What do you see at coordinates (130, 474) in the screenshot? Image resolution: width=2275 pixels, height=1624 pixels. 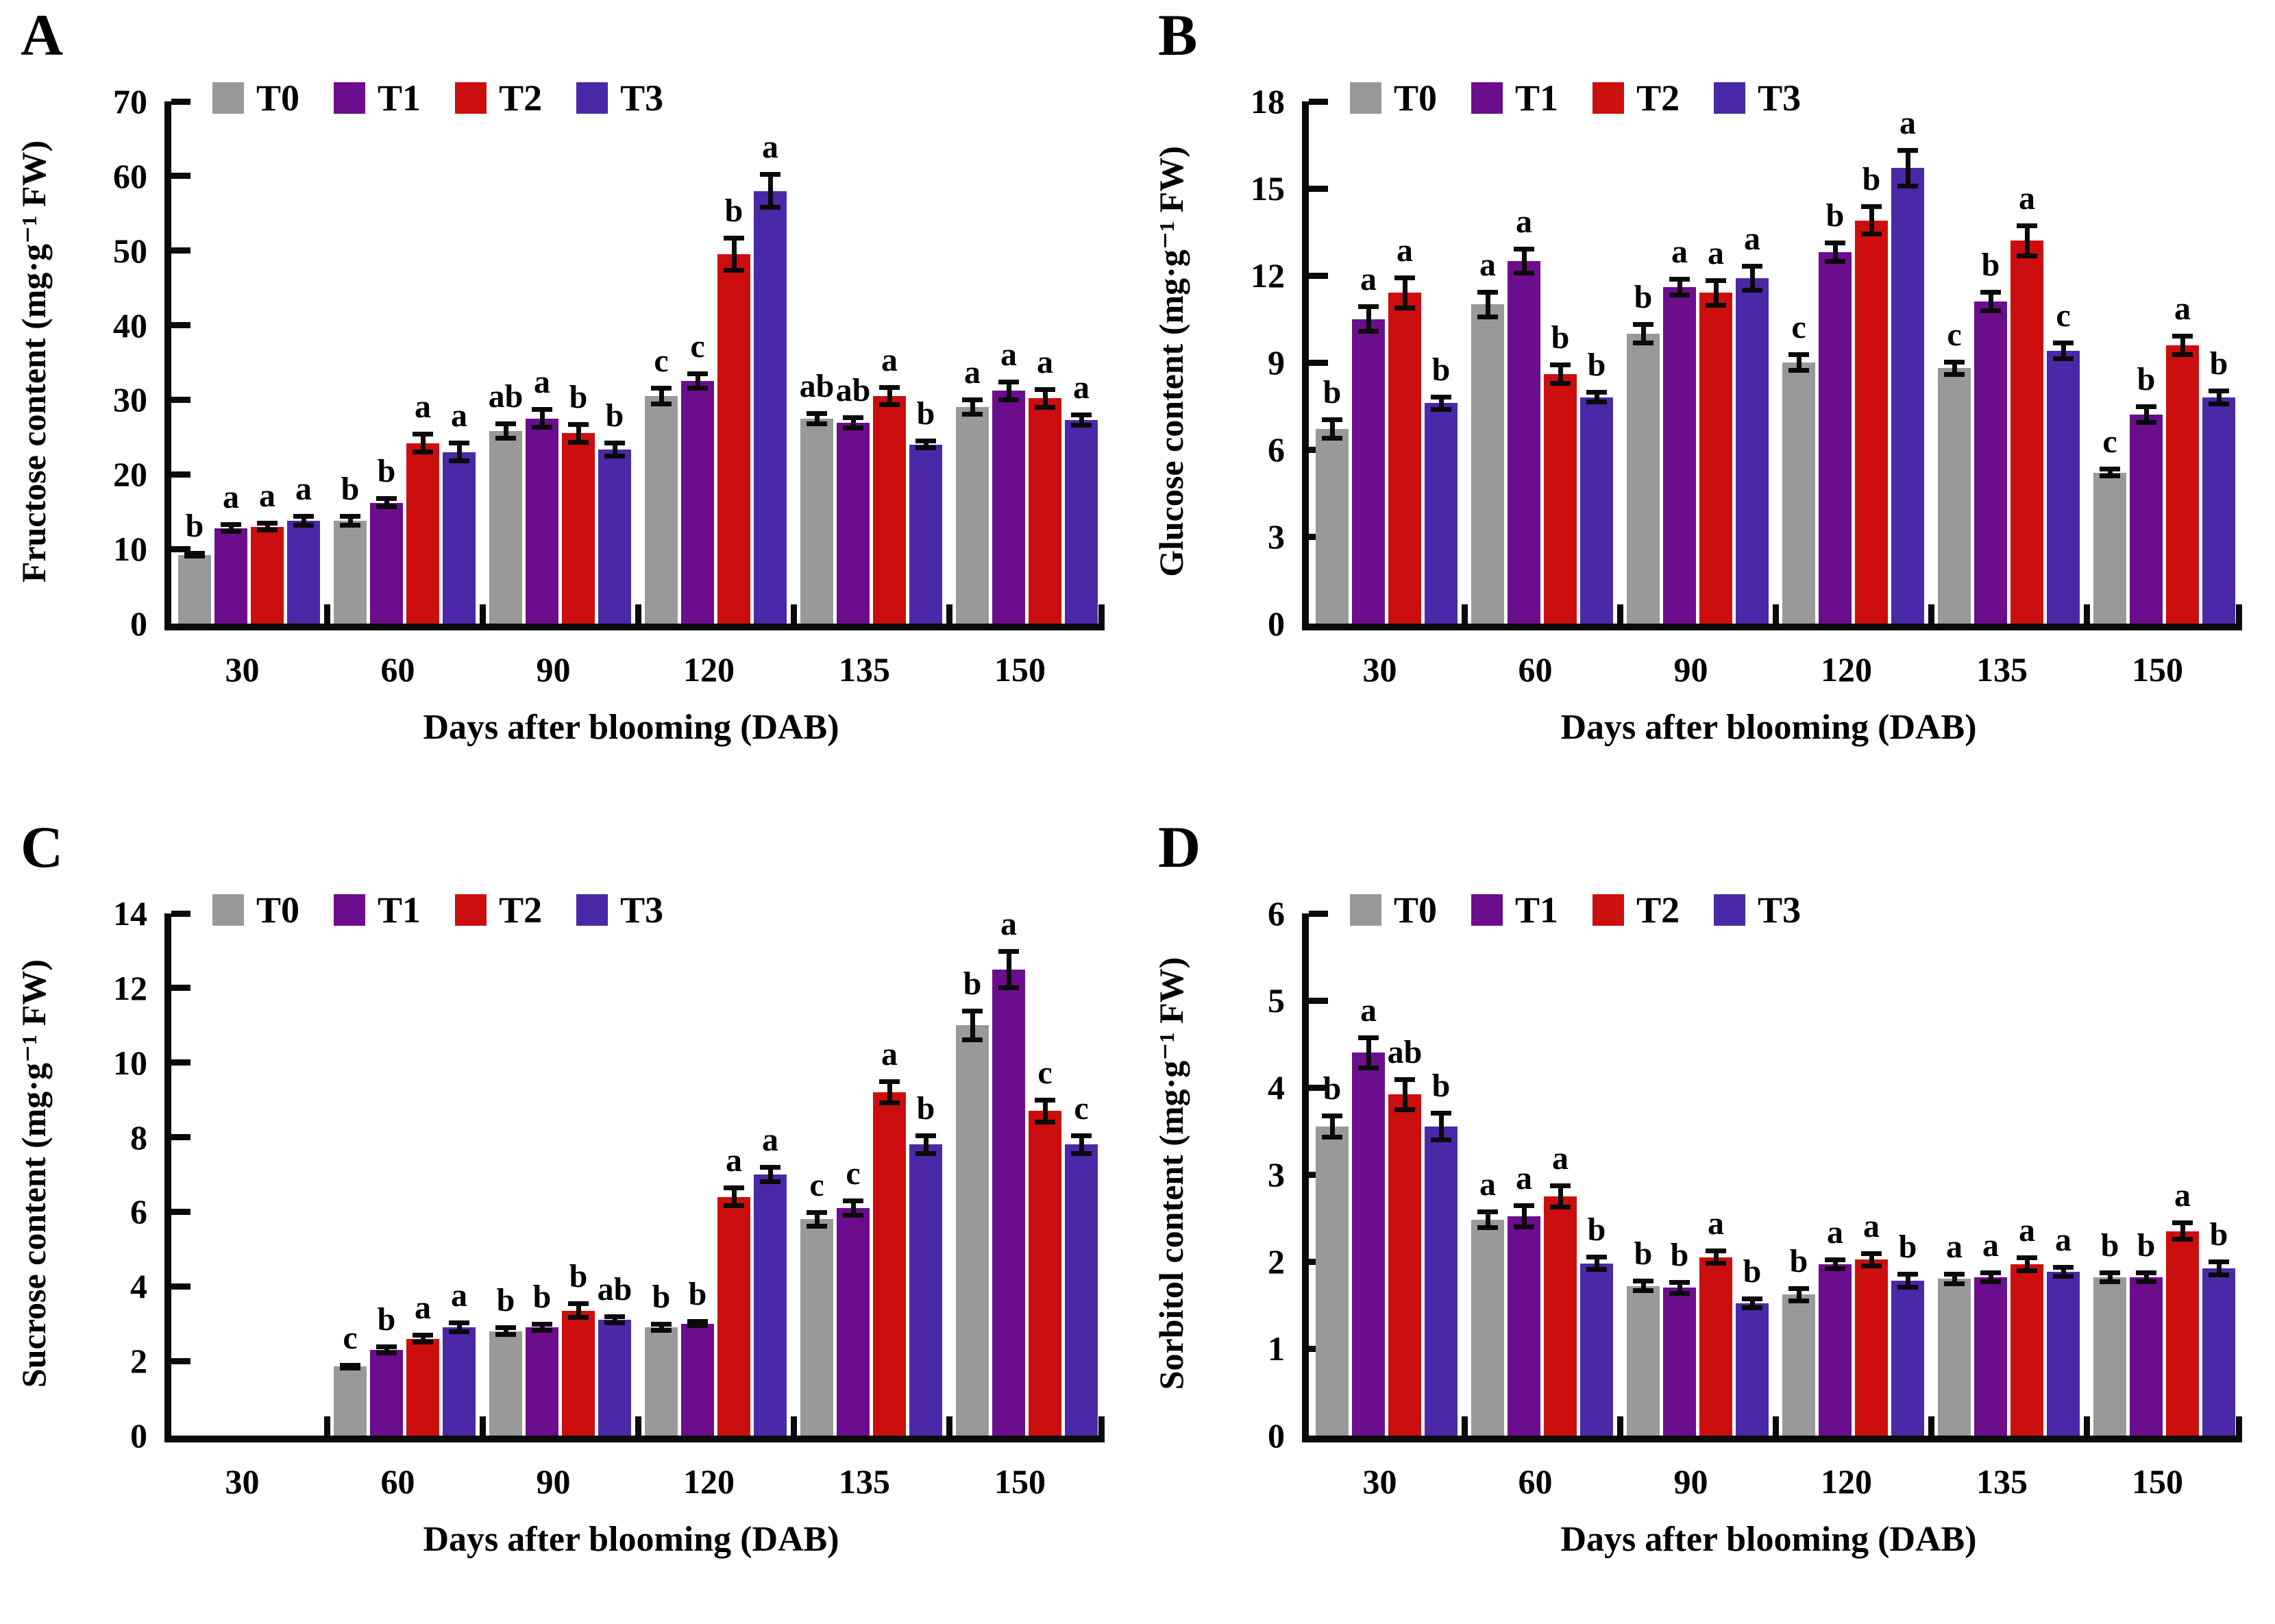 I see `y-axis-tick-label: 20` at bounding box center [130, 474].